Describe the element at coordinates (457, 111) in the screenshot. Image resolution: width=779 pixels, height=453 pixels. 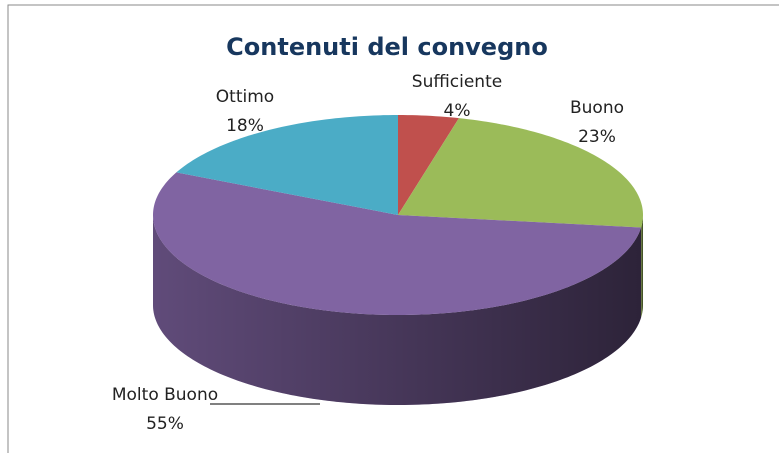
I see `data-label-value: 4%` at that location.